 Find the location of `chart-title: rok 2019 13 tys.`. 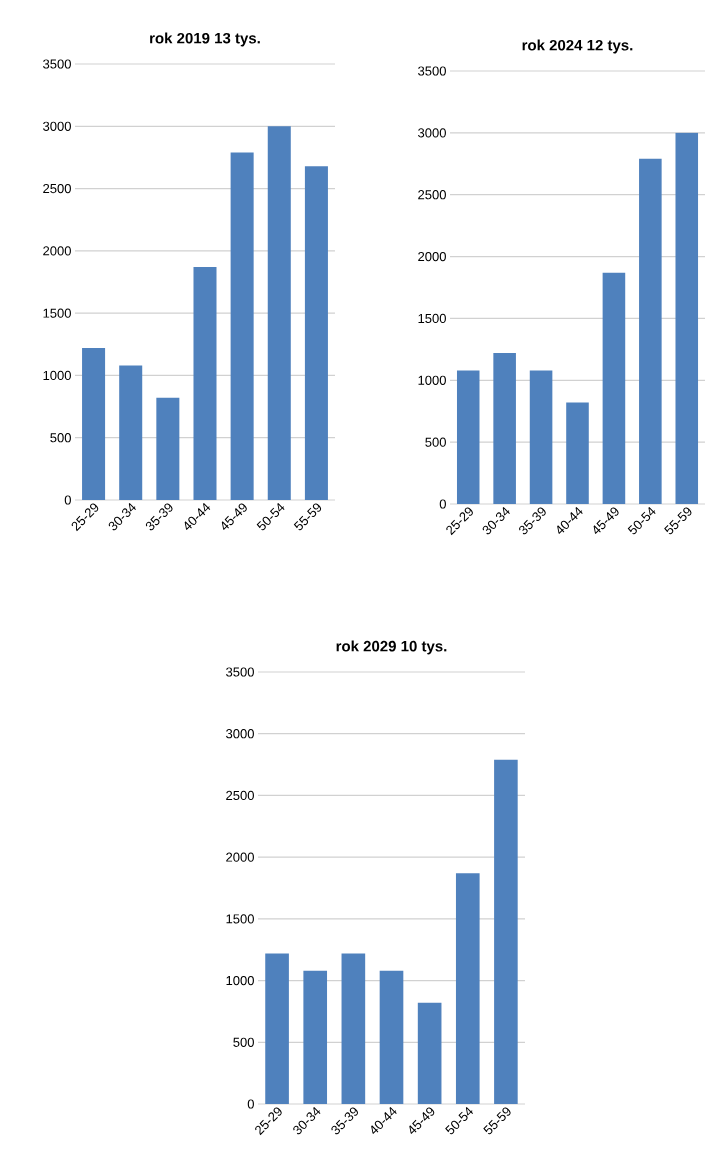

chart-title: rok 2019 13 tys. is located at coordinates (205, 39).